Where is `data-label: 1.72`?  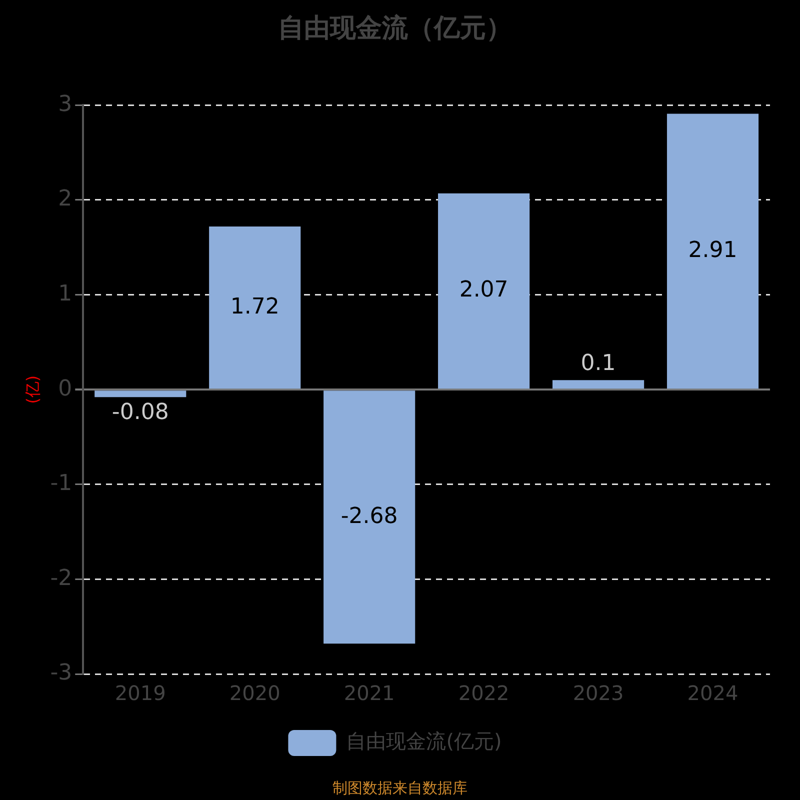
data-label: 1.72 is located at coordinates (255, 307).